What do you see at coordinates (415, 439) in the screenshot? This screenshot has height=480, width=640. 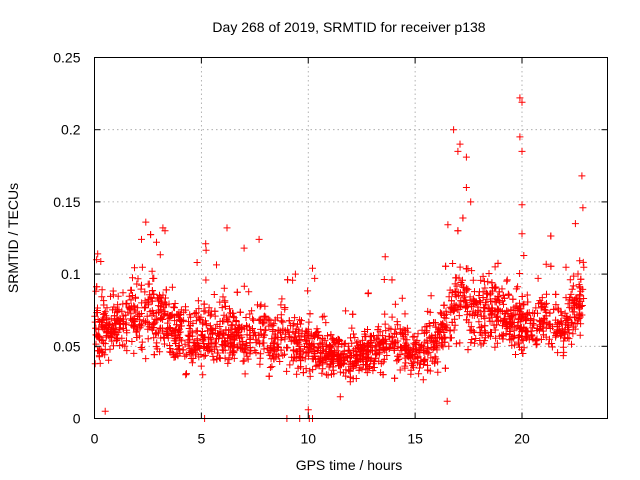 I see `x-tick-label: 15` at bounding box center [415, 439].